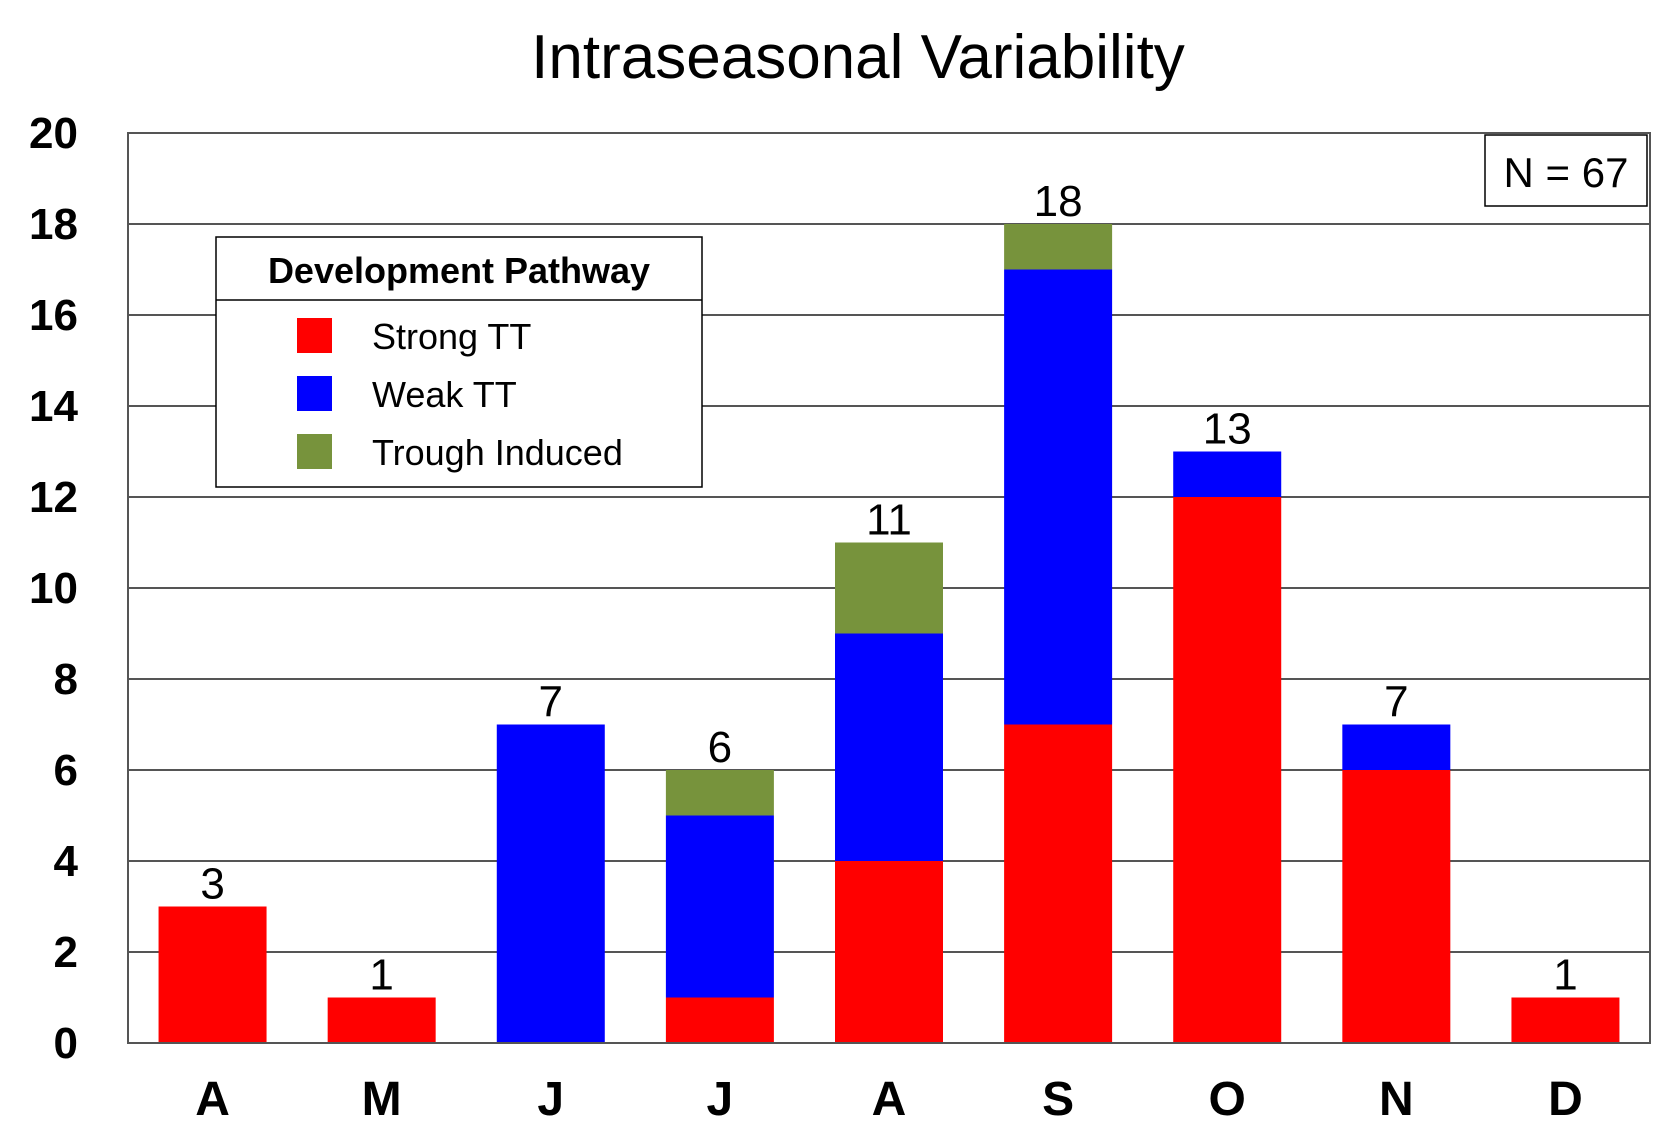 This screenshot has height=1137, width=1674. Describe the element at coordinates (382, 1099) in the screenshot. I see `x-tick-label: M` at that location.